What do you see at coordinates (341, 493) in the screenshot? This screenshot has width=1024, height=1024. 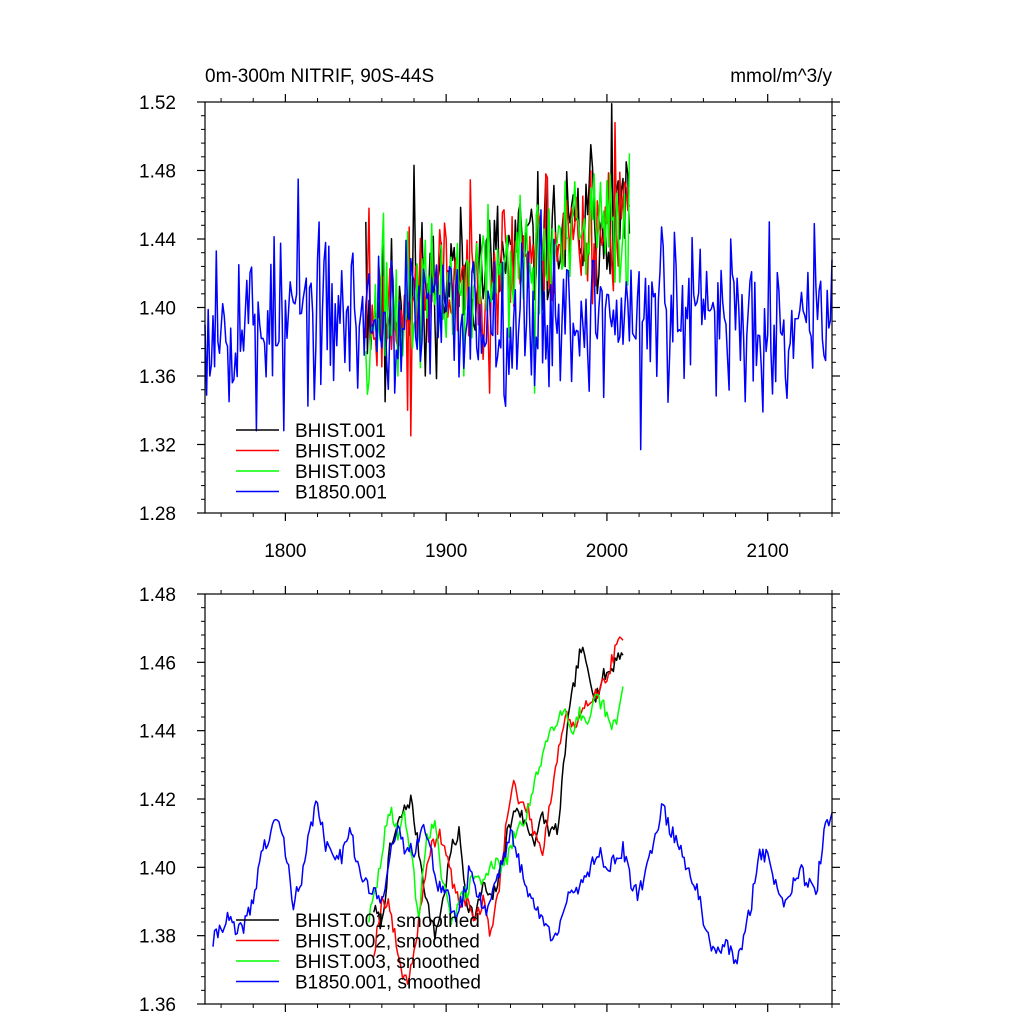 I see `legend-label: B1850.001` at bounding box center [341, 493].